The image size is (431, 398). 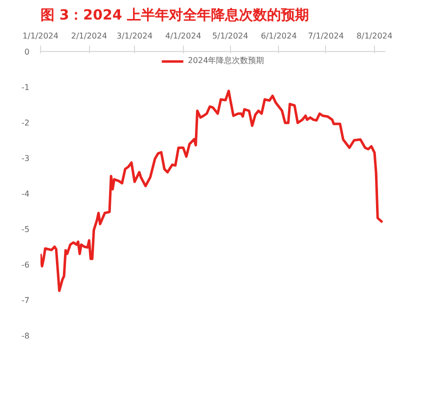 What do you see at coordinates (183, 36) in the screenshot?
I see `x-tick-label: 4/1/2024` at bounding box center [183, 36].